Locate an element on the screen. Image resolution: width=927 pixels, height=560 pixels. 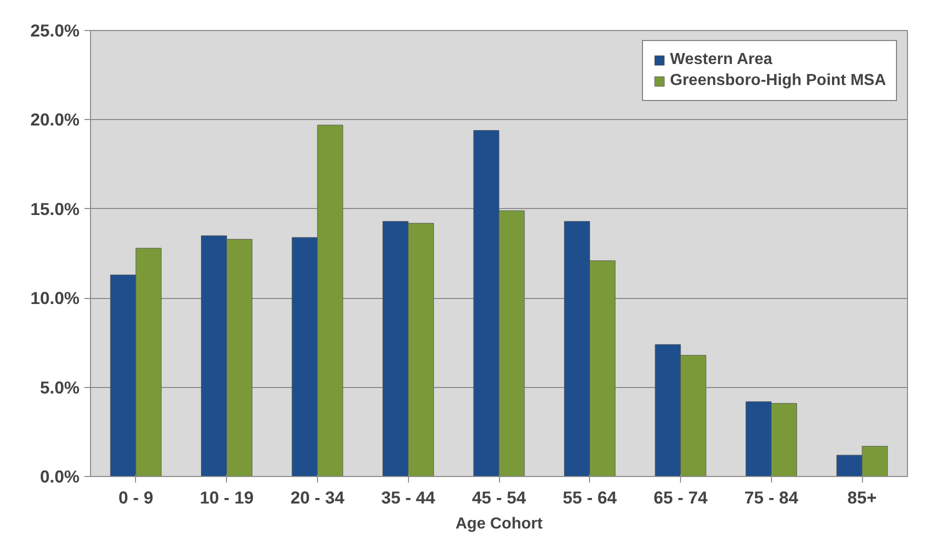
x-tick-label: 65 - 74 is located at coordinates (681, 498).